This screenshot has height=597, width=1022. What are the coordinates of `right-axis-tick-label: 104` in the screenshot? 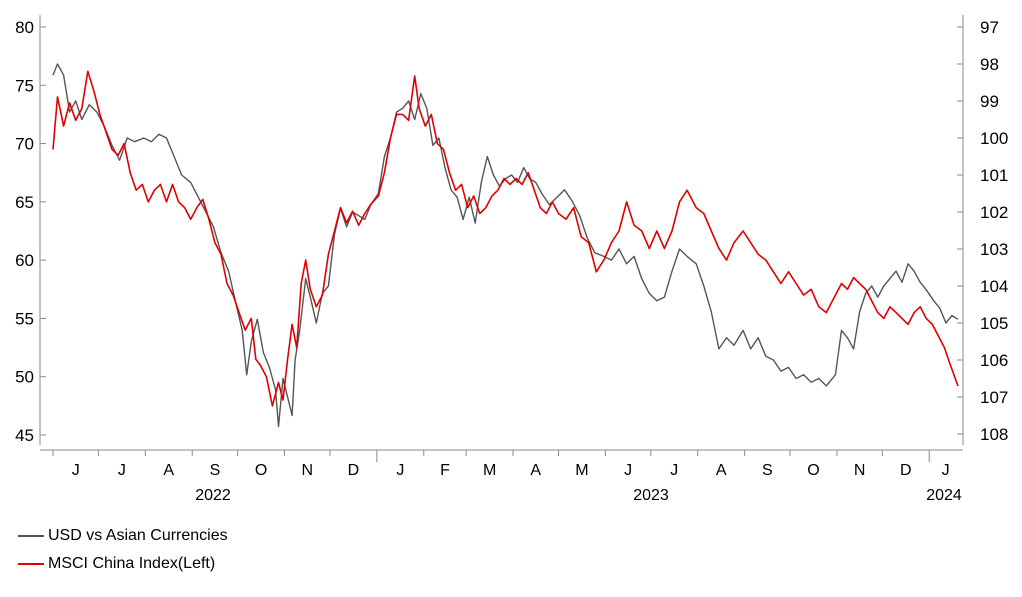 It's located at (994, 286).